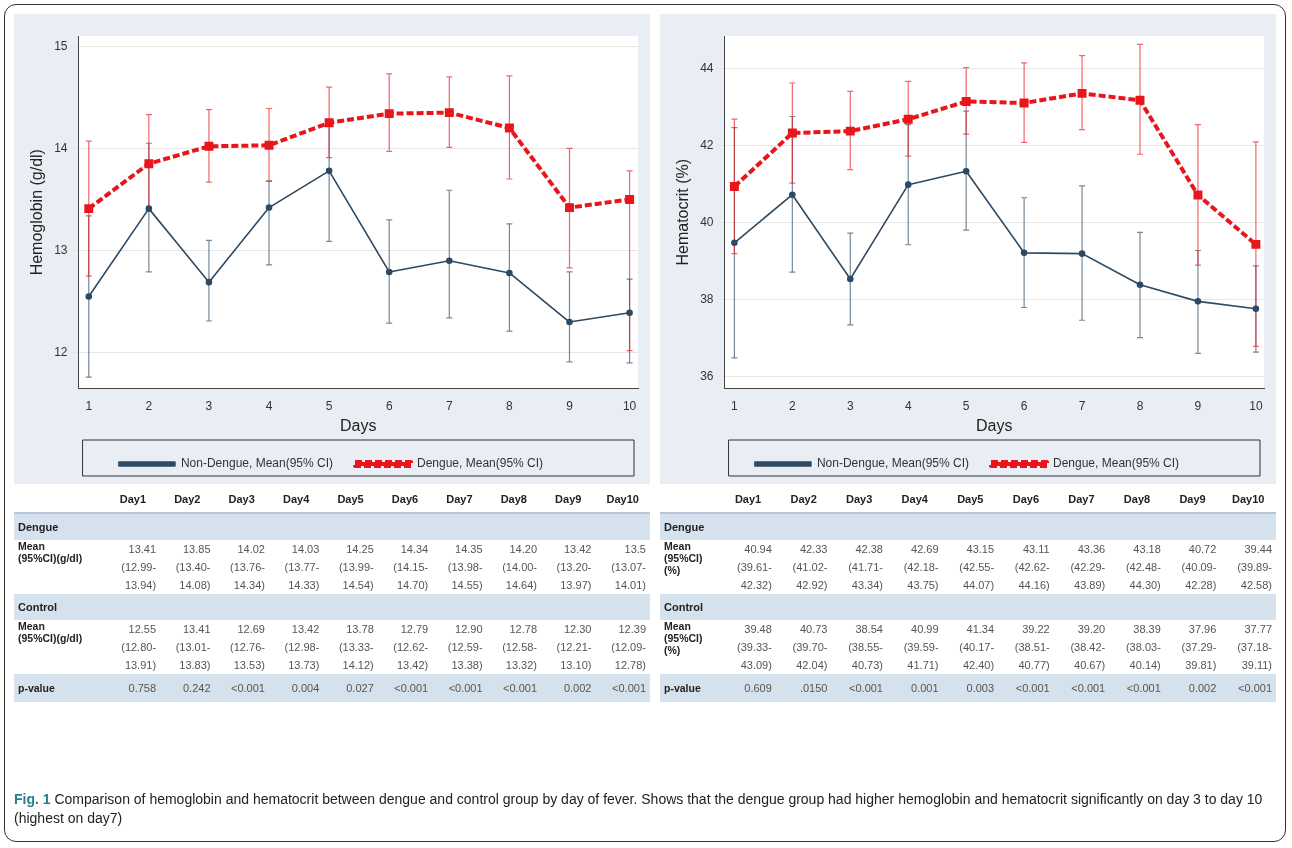 Image resolution: width=1292 pixels, height=848 pixels. I want to click on text: .0150, so click(803, 688).